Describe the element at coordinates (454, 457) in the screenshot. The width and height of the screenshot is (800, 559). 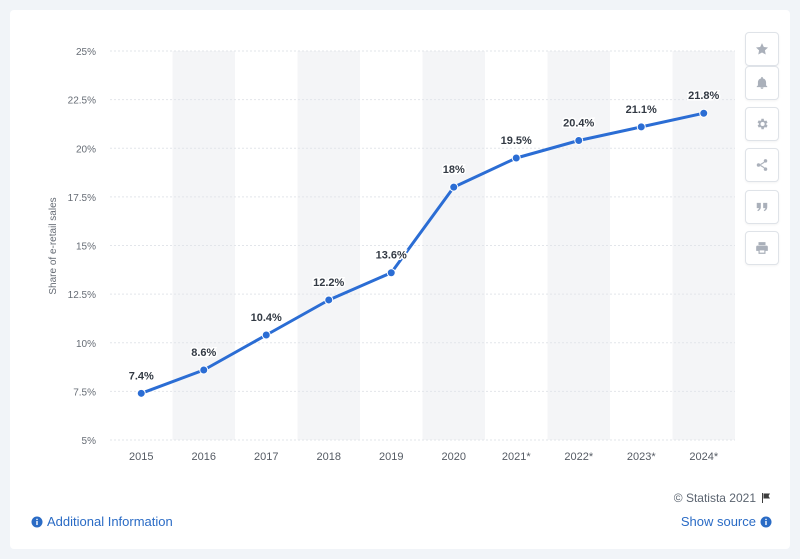
I see `x-tick-label: 2020` at that location.